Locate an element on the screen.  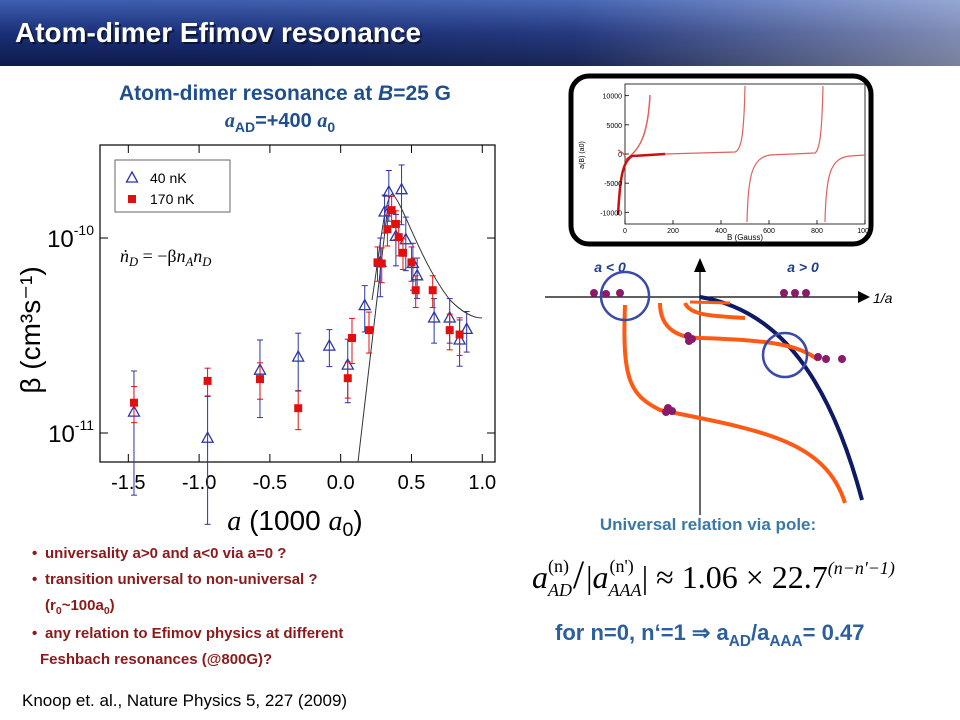
tick-exponent: -10 is located at coordinates (84, 230).